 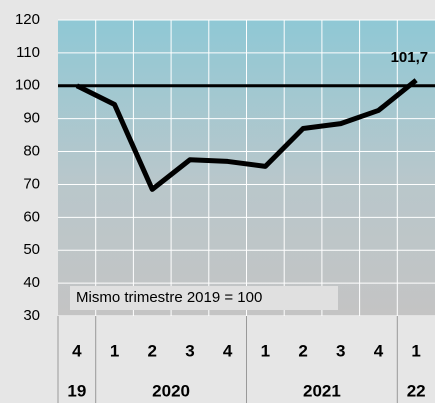 I want to click on y-tick-label: 100, so click(x=27, y=85).